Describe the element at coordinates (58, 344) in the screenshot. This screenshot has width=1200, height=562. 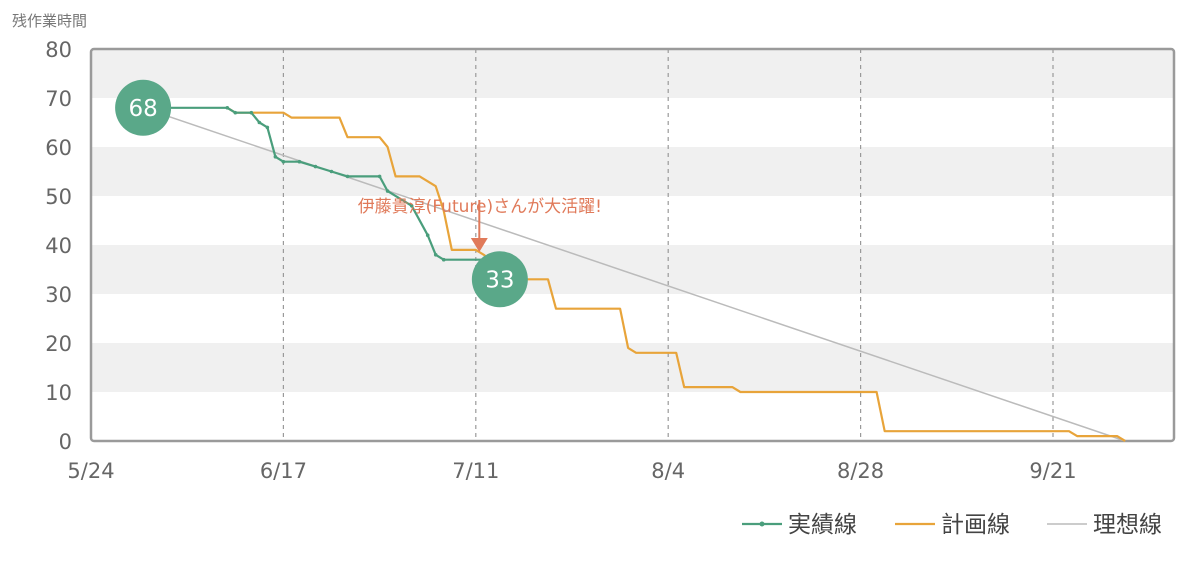
I see `y-tick-label: 20` at that location.